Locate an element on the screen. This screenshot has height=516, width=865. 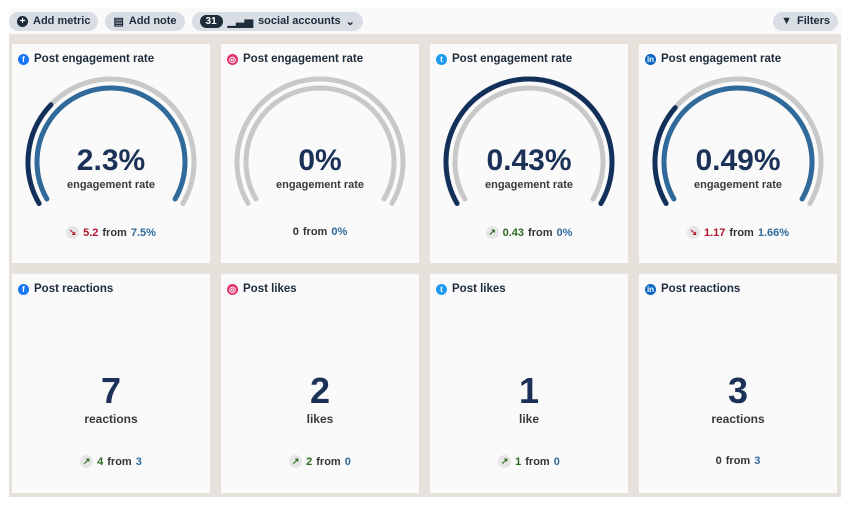
plus-circle-icon: + is located at coordinates (22, 21).